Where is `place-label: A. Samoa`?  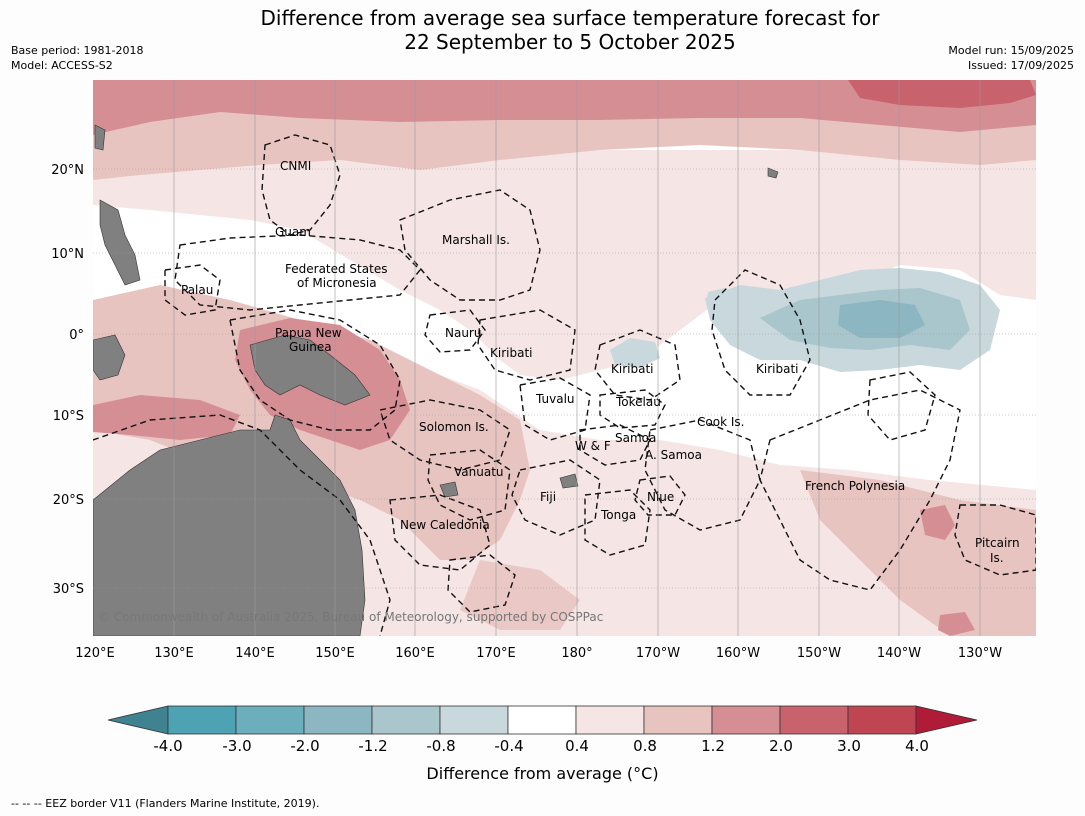
place-label: A. Samoa is located at coordinates (673, 455).